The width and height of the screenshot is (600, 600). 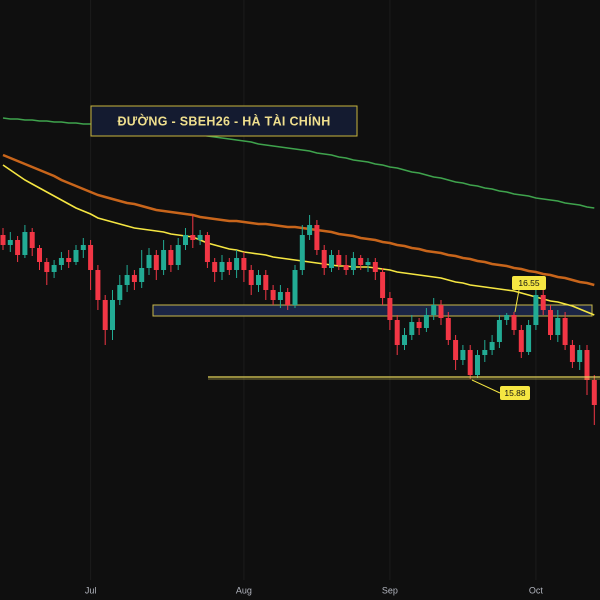 I want to click on annotation-label: 15.88, so click(x=515, y=393).